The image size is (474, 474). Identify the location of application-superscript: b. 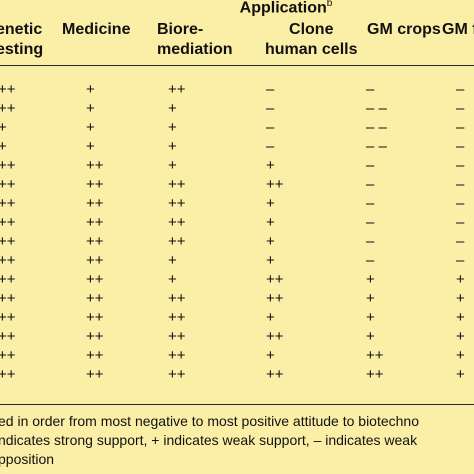
(329, 4).